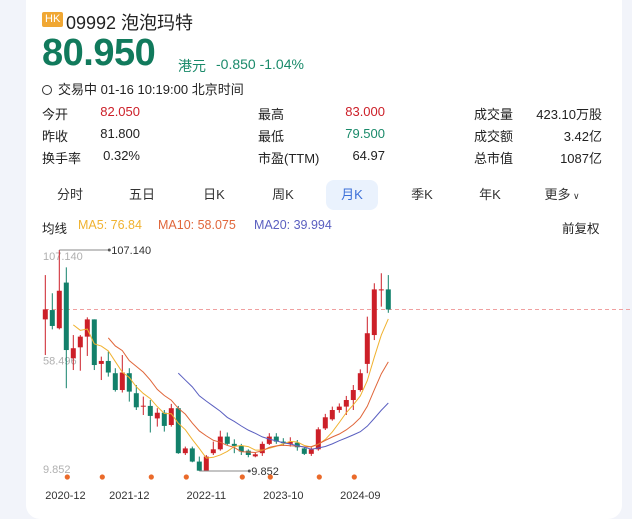 This screenshot has height=519, width=632. Describe the element at coordinates (283, 411) in the screenshot. I see `ma20-line` at that location.